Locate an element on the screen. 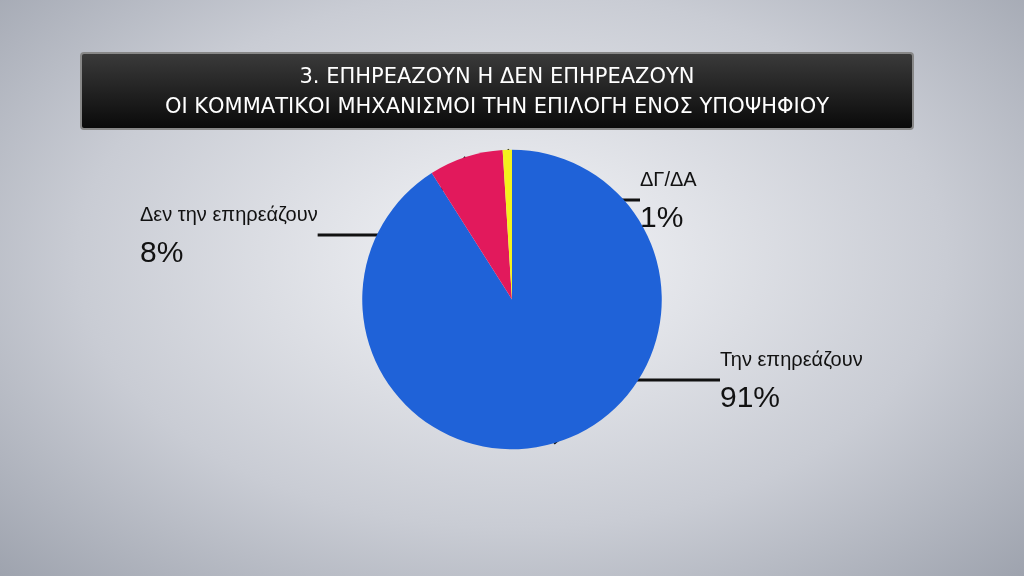 This screenshot has height=576, width=1024. data-label: 1% is located at coordinates (662, 216).